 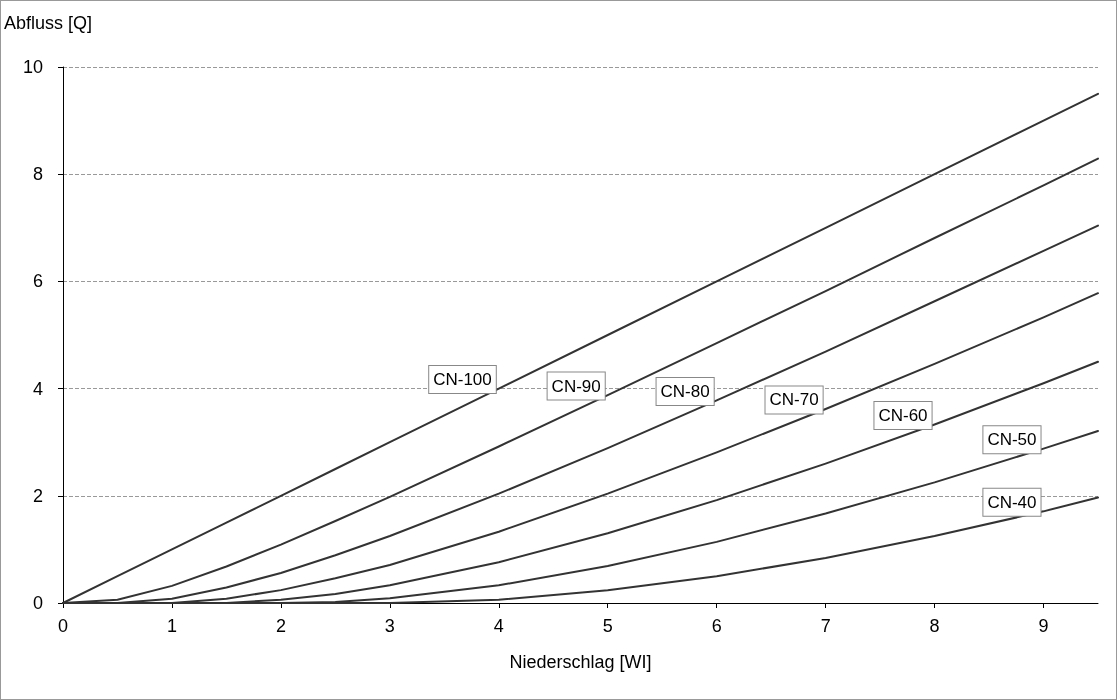 What do you see at coordinates (1043, 626) in the screenshot?
I see `x-tick-label: 9` at bounding box center [1043, 626].